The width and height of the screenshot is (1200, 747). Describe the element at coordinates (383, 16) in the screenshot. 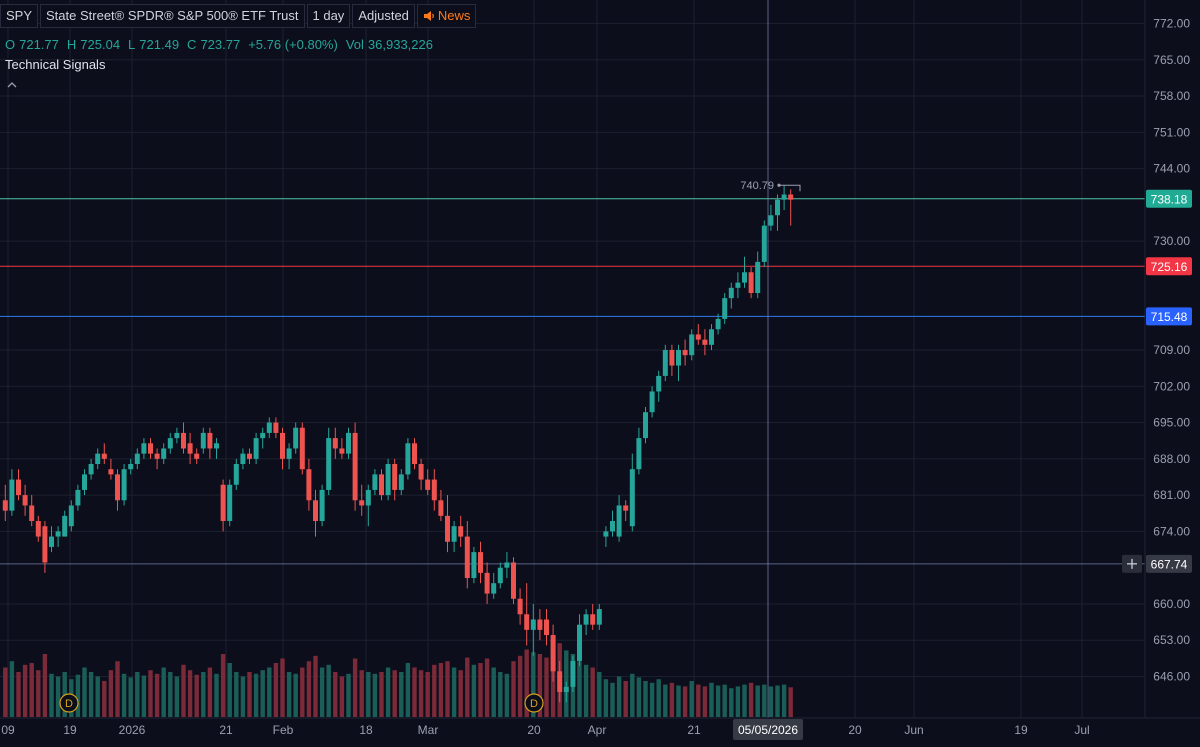

I see `adjustment-label: Adjusted` at that location.